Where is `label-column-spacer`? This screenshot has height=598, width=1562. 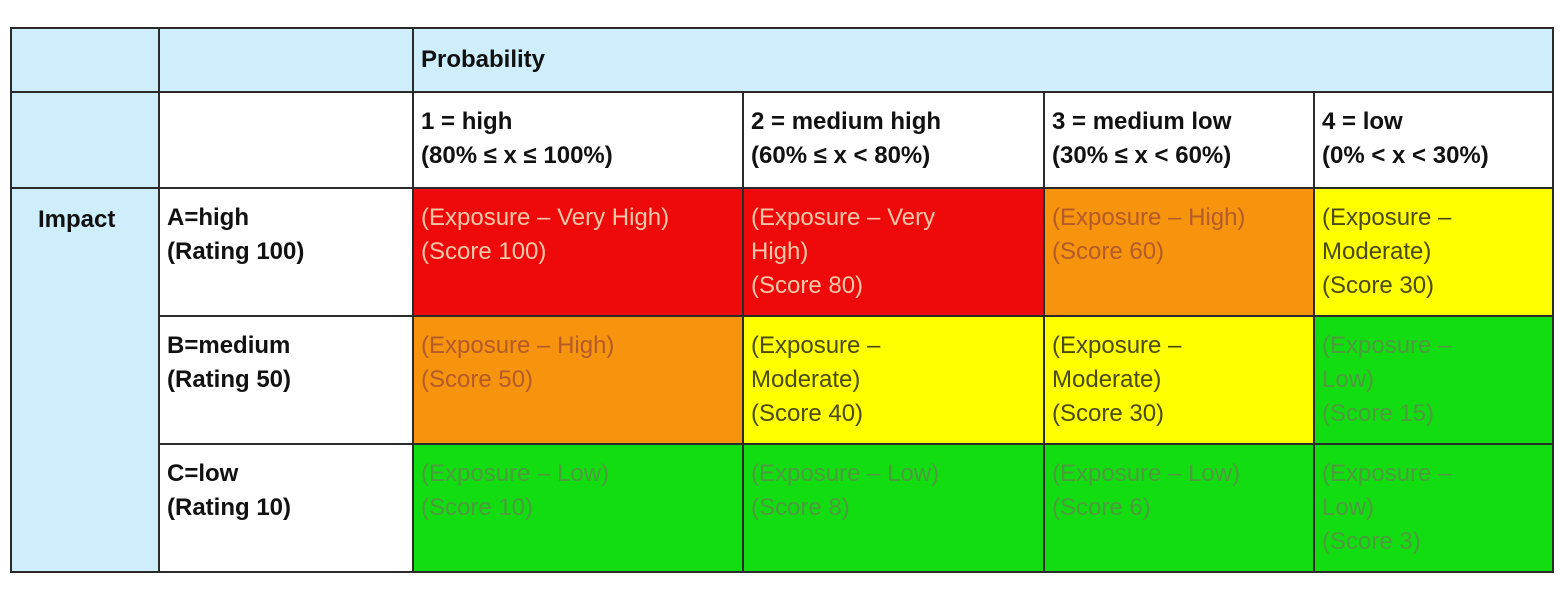
label-column-spacer is located at coordinates (286, 140).